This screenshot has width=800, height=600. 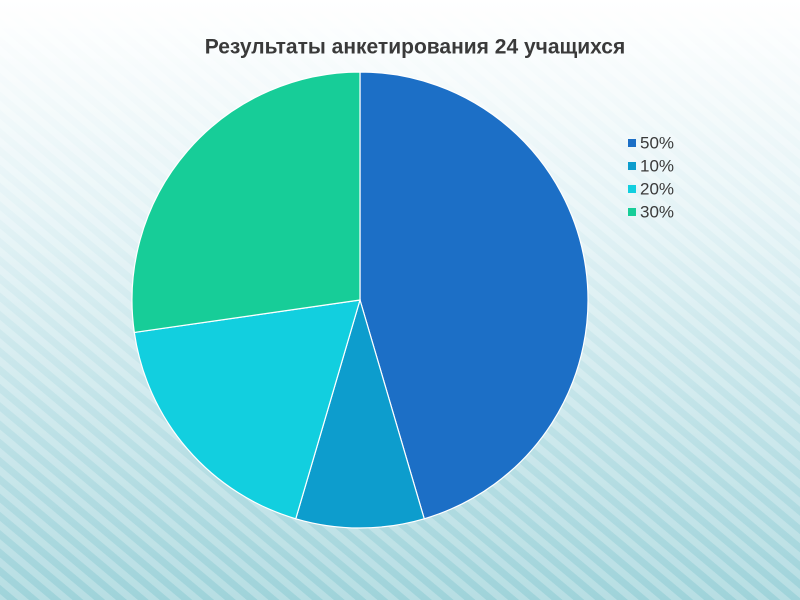 I want to click on chart-title: Результаты анкетирования 24 учащихся, so click(x=415, y=47).